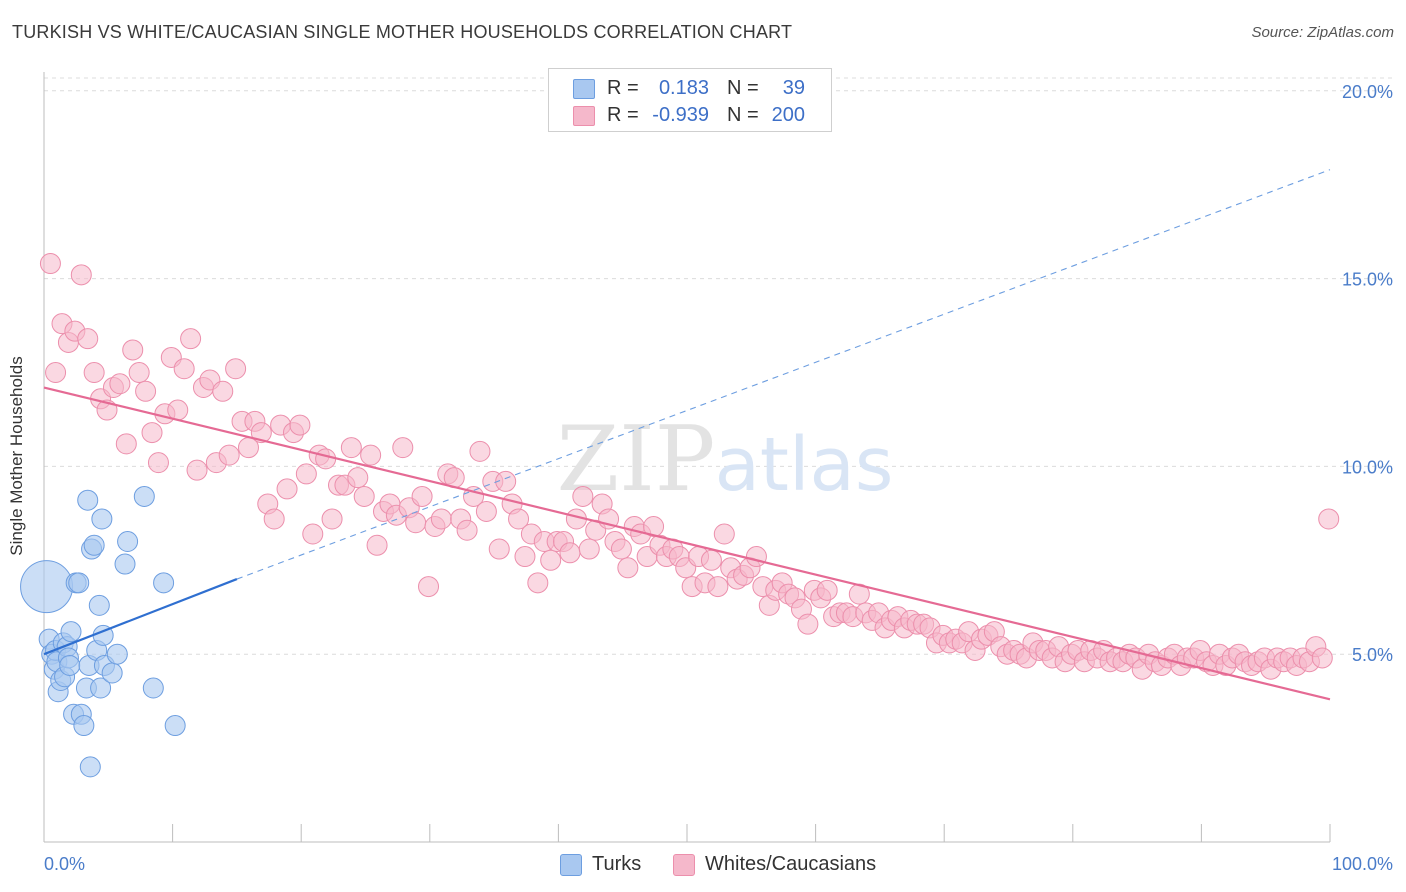 This screenshot has width=1406, height=892. I want to click on trend-line-turks, so click(140, 617).